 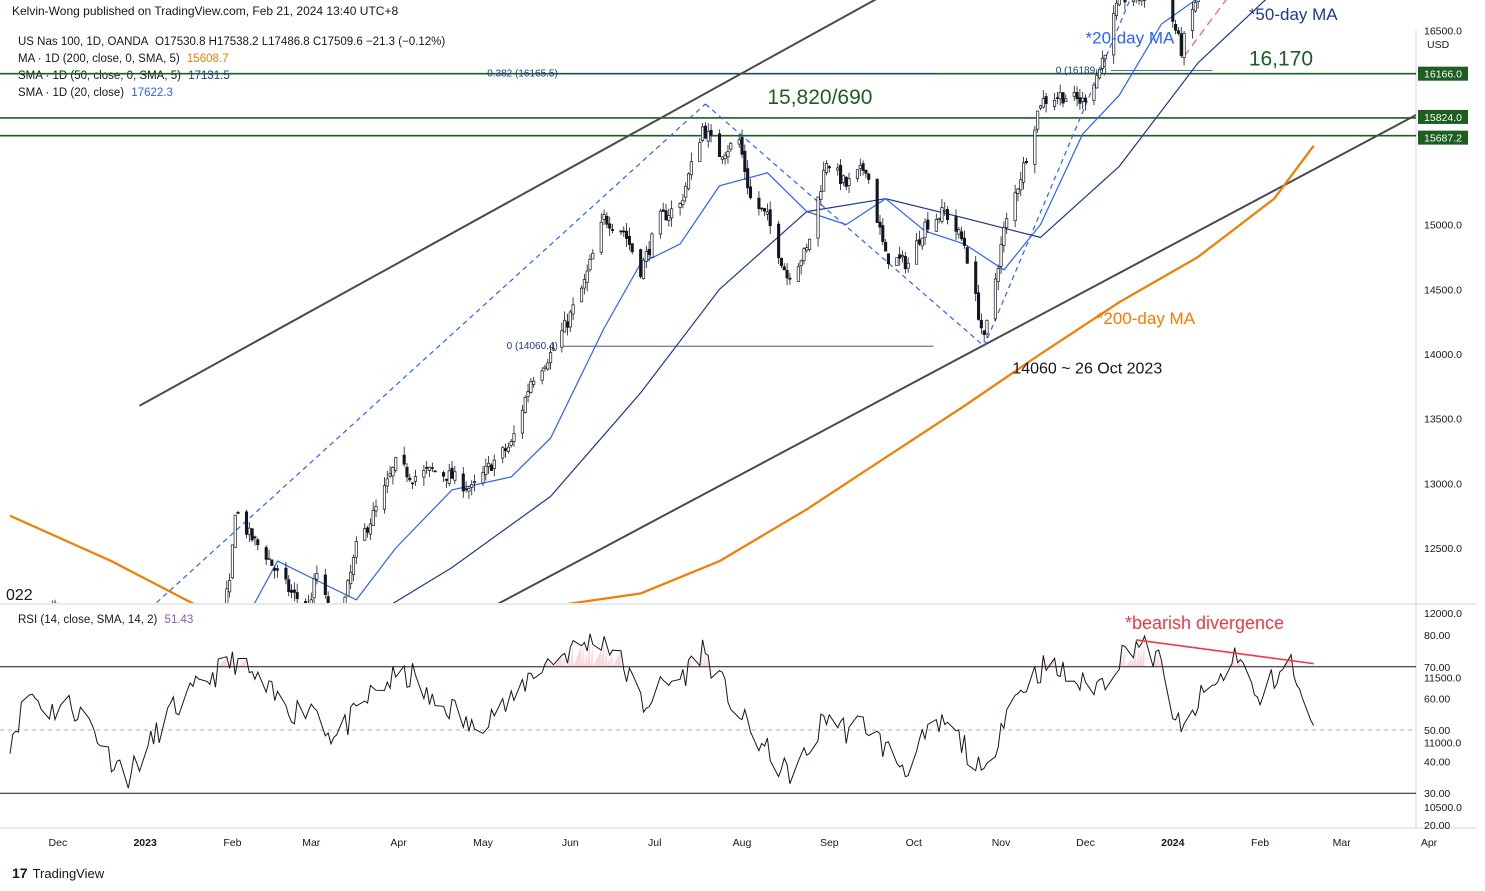 I want to click on ma200-label: MA · 1D (200, close, 0, SMA, 5), so click(x=99, y=59).